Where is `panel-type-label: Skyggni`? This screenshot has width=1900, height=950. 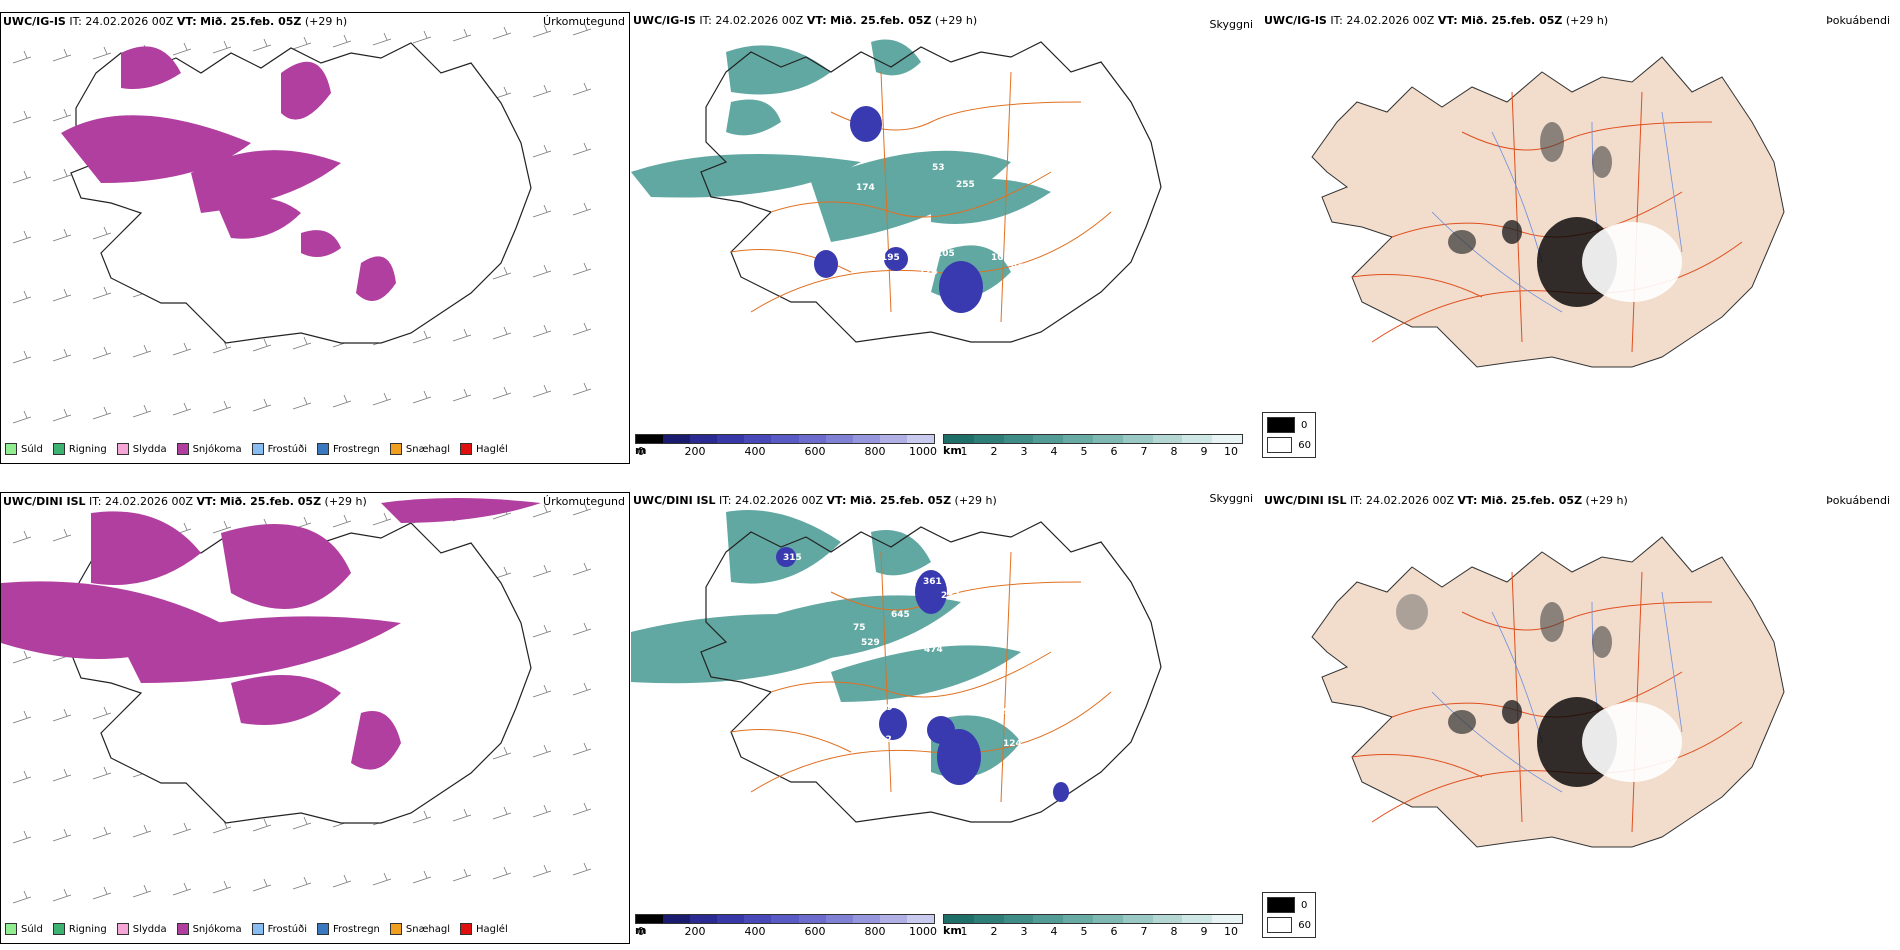
panel-type-label: Skyggni is located at coordinates (1231, 24).